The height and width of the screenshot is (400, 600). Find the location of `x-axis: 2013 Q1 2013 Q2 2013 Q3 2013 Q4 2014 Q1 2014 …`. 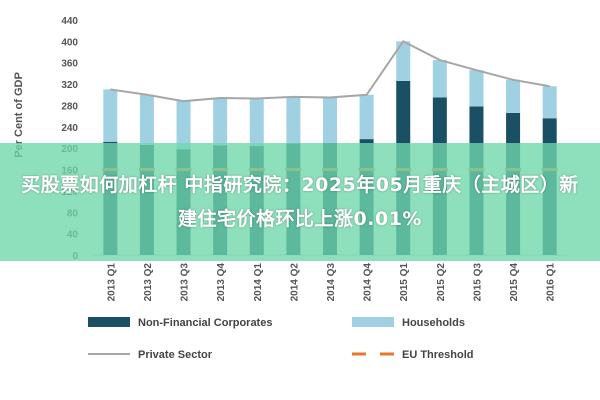

x-axis: 2013 Q1 2013 Q2 2013 Q3 2013 Q4 2014 Q1 2014 … is located at coordinates (331, 282).